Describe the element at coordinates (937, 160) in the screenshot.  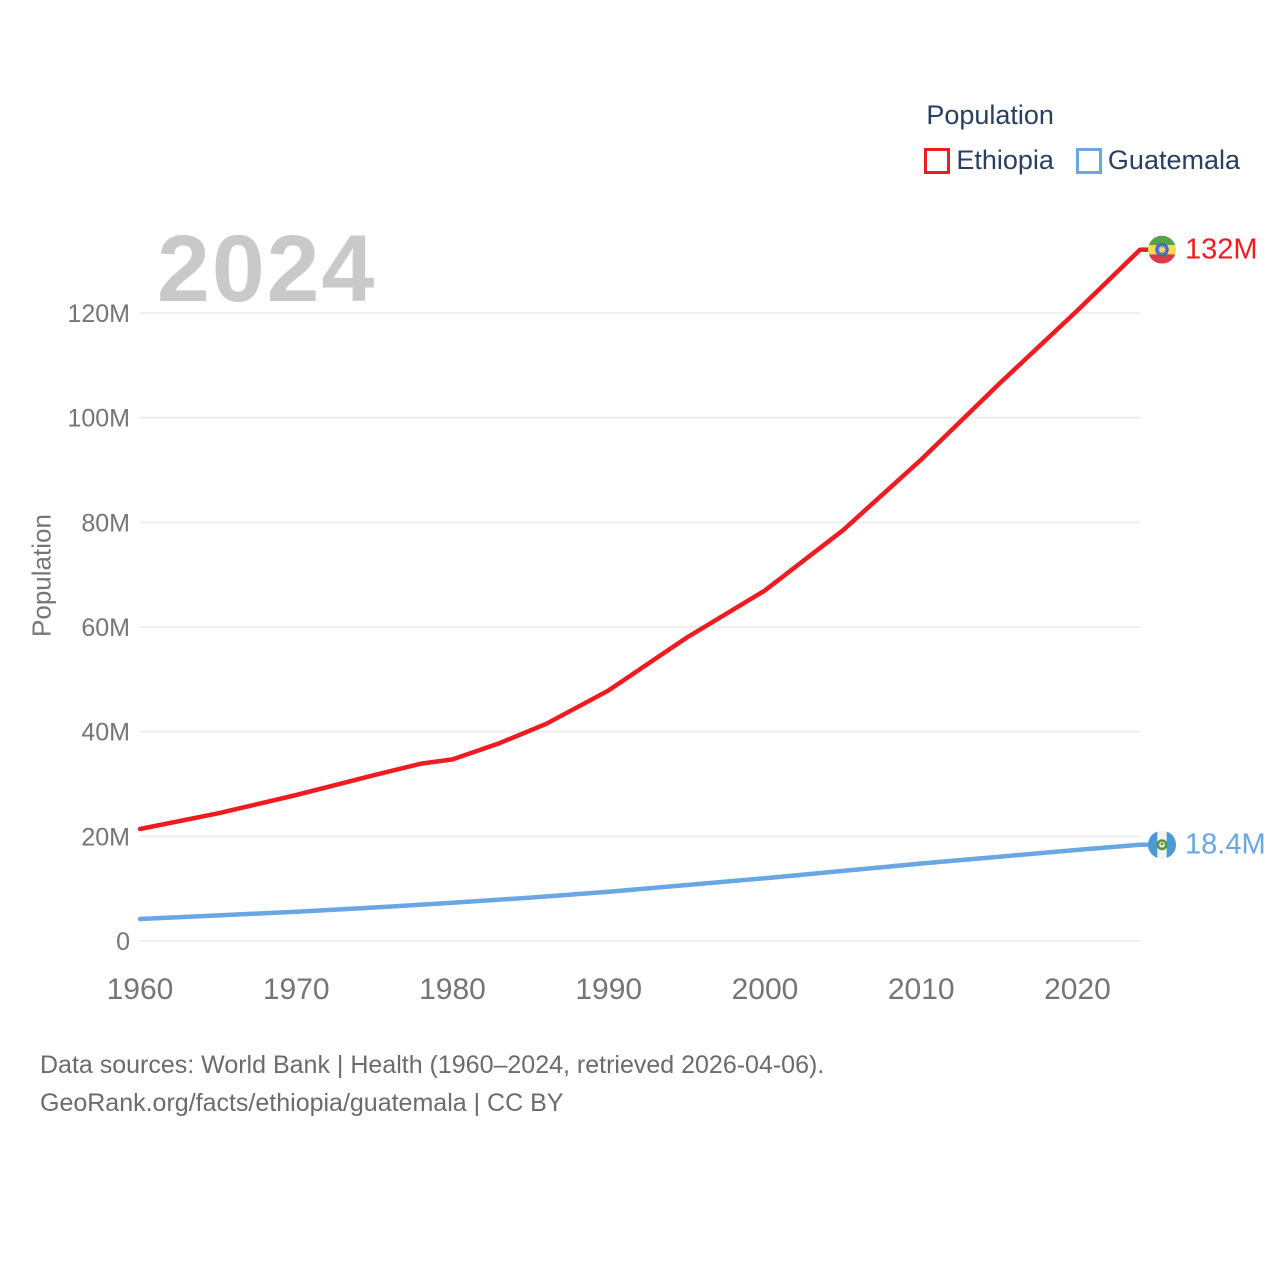
I see `ethiopia-series-swatch` at that location.